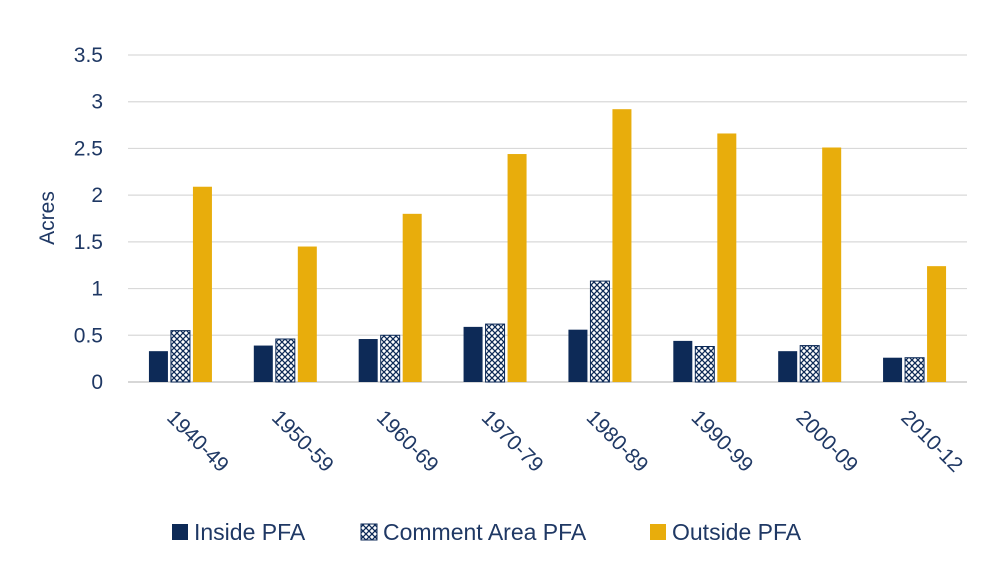  Describe the element at coordinates (97, 289) in the screenshot. I see `y-tick-label: 1` at that location.